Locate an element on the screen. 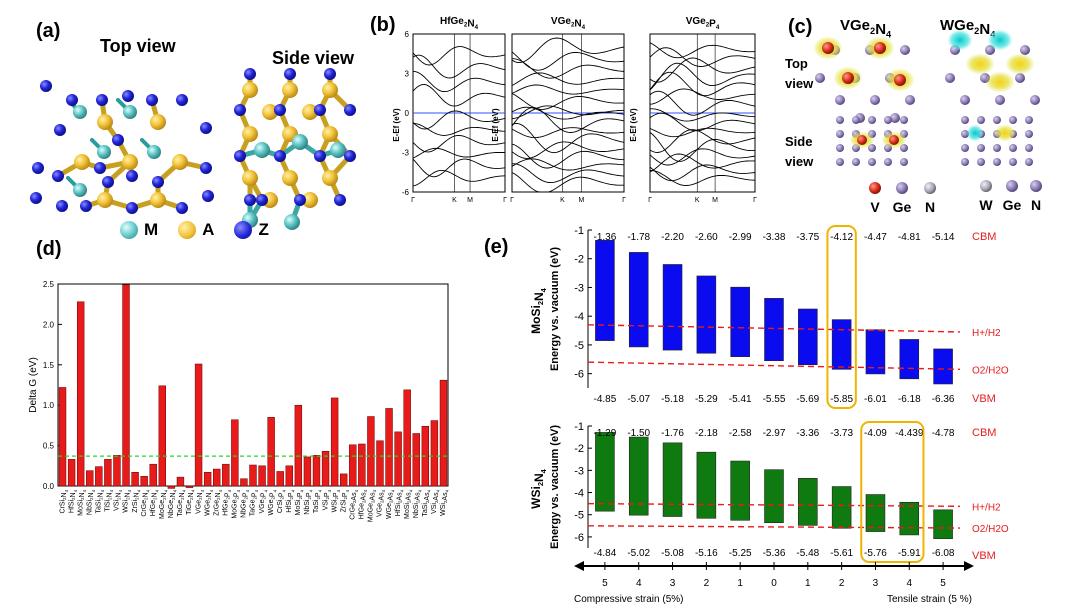 Image resolution: width=1080 pixels, height=608 pixels. cbm-value: -1.36 is located at coordinates (605, 237).